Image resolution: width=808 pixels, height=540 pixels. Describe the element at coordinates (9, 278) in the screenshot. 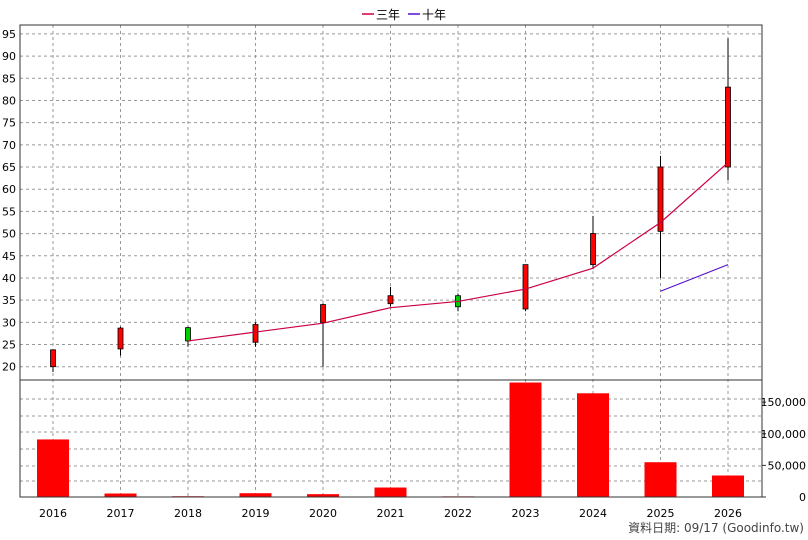

I see `price-tick-label: 40` at that location.